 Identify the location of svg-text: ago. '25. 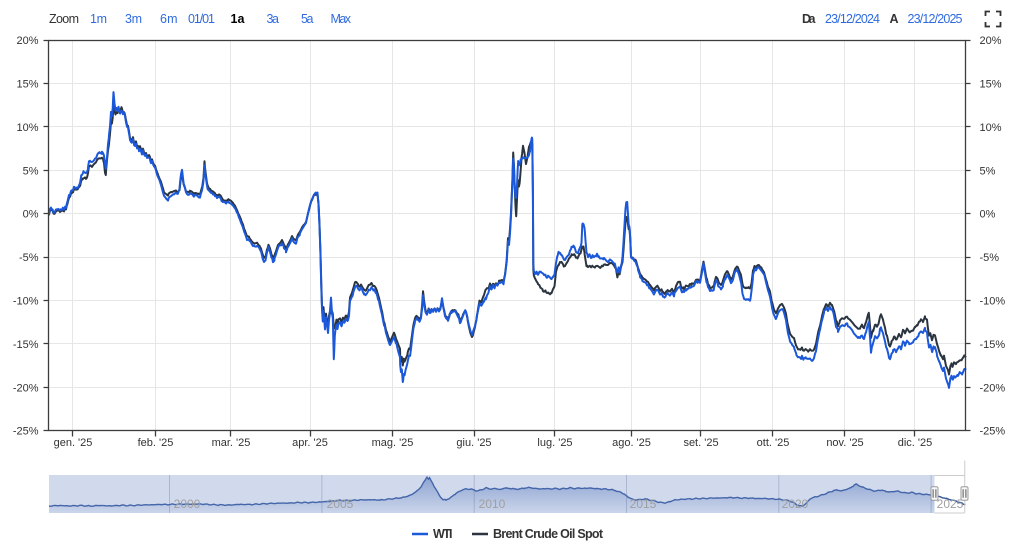
(631, 443).